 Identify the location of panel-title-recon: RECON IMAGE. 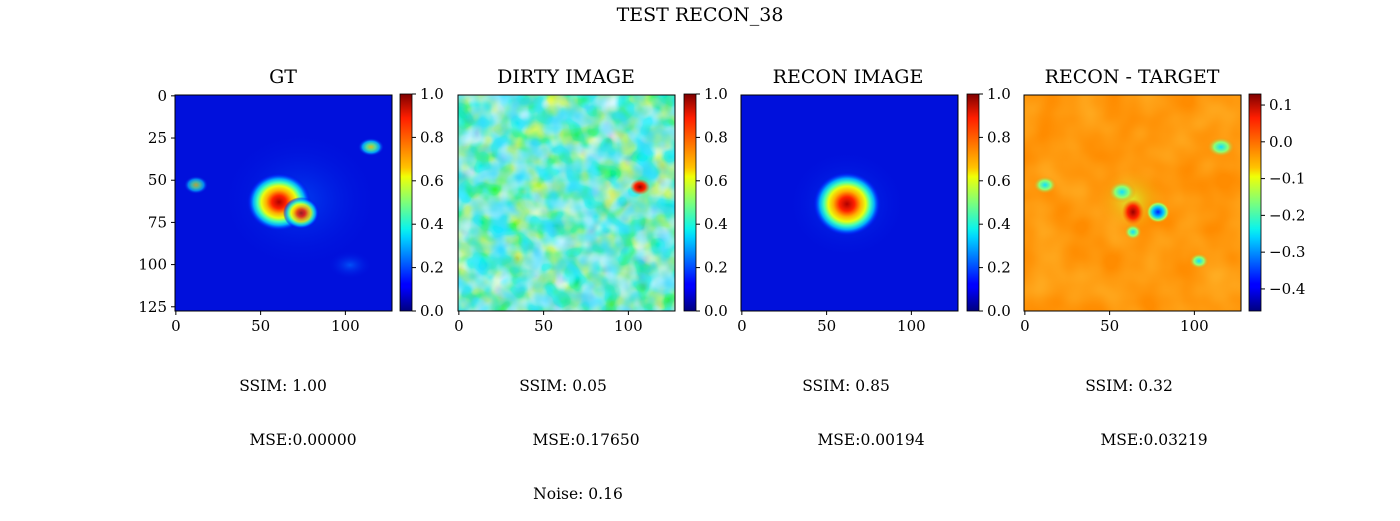
(848, 77).